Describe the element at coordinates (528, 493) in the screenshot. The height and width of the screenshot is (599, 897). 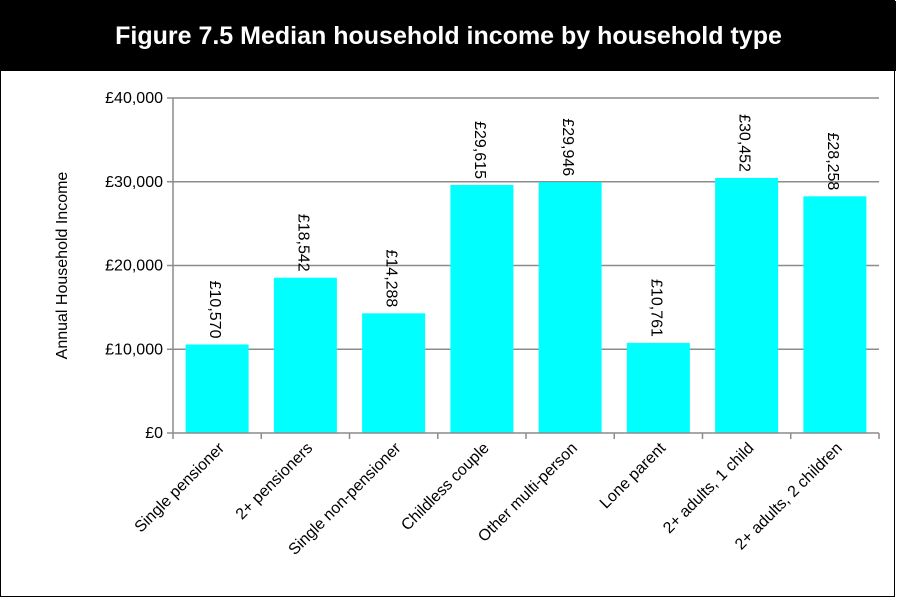
I see `x-category-label: Other multi-person` at that location.